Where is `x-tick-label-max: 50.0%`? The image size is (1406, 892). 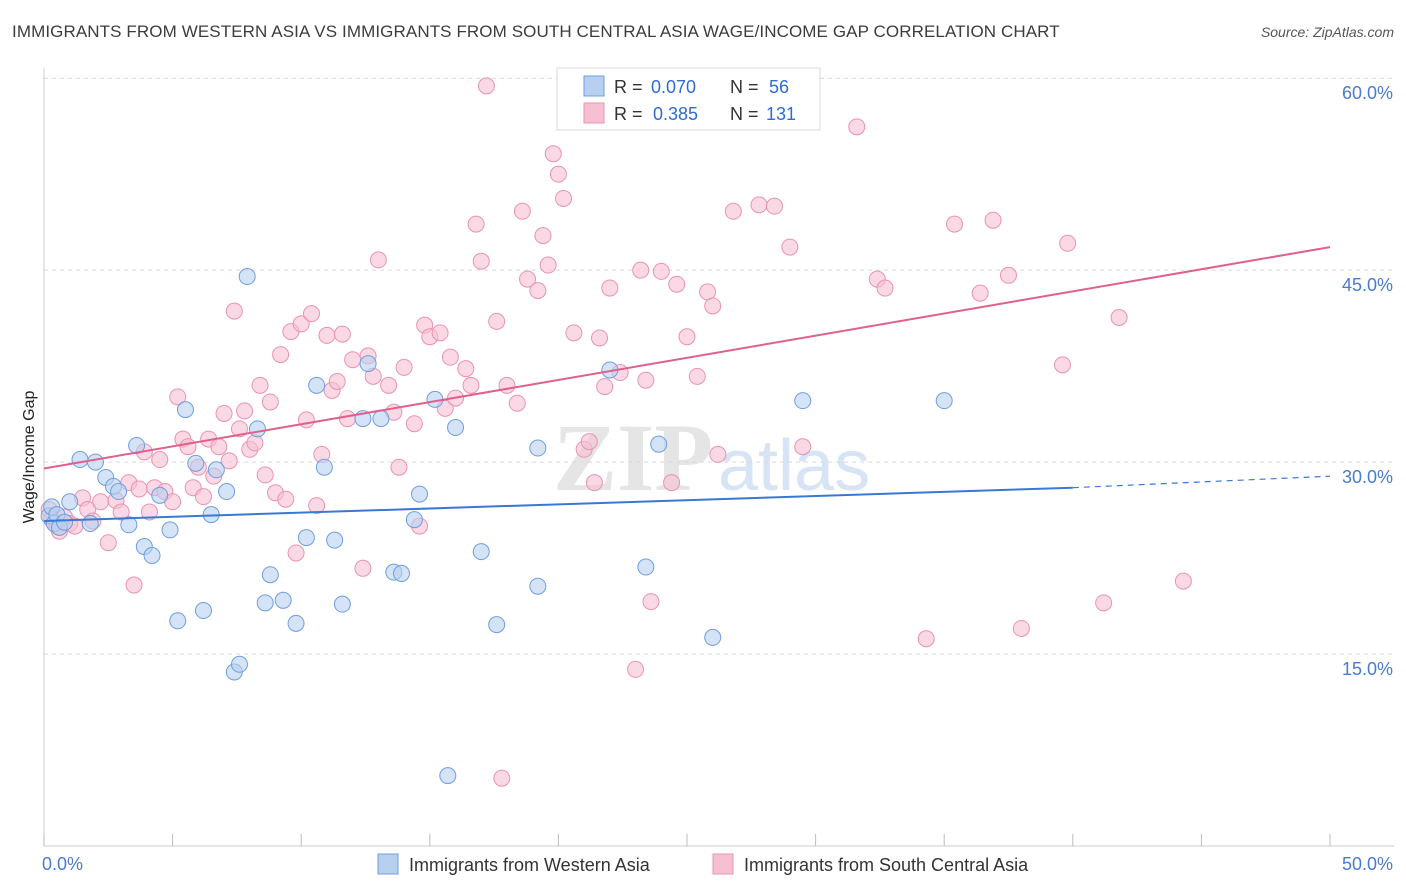 x-tick-label-max: 50.0% is located at coordinates (1367, 864).